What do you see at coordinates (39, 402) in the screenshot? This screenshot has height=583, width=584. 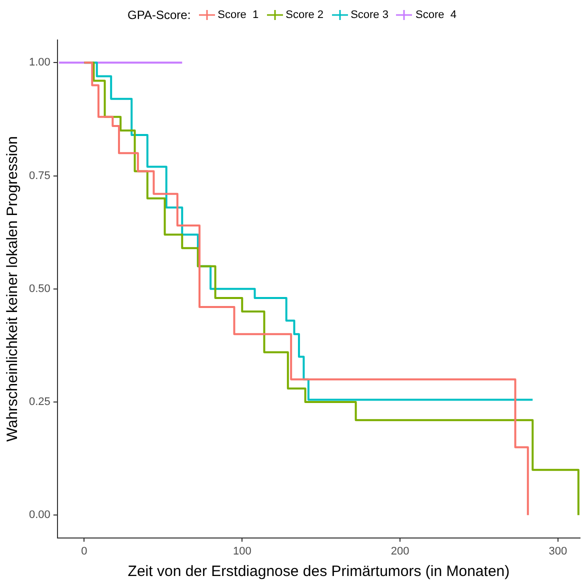 I see `y-tick-label: 0.25` at bounding box center [39, 402].